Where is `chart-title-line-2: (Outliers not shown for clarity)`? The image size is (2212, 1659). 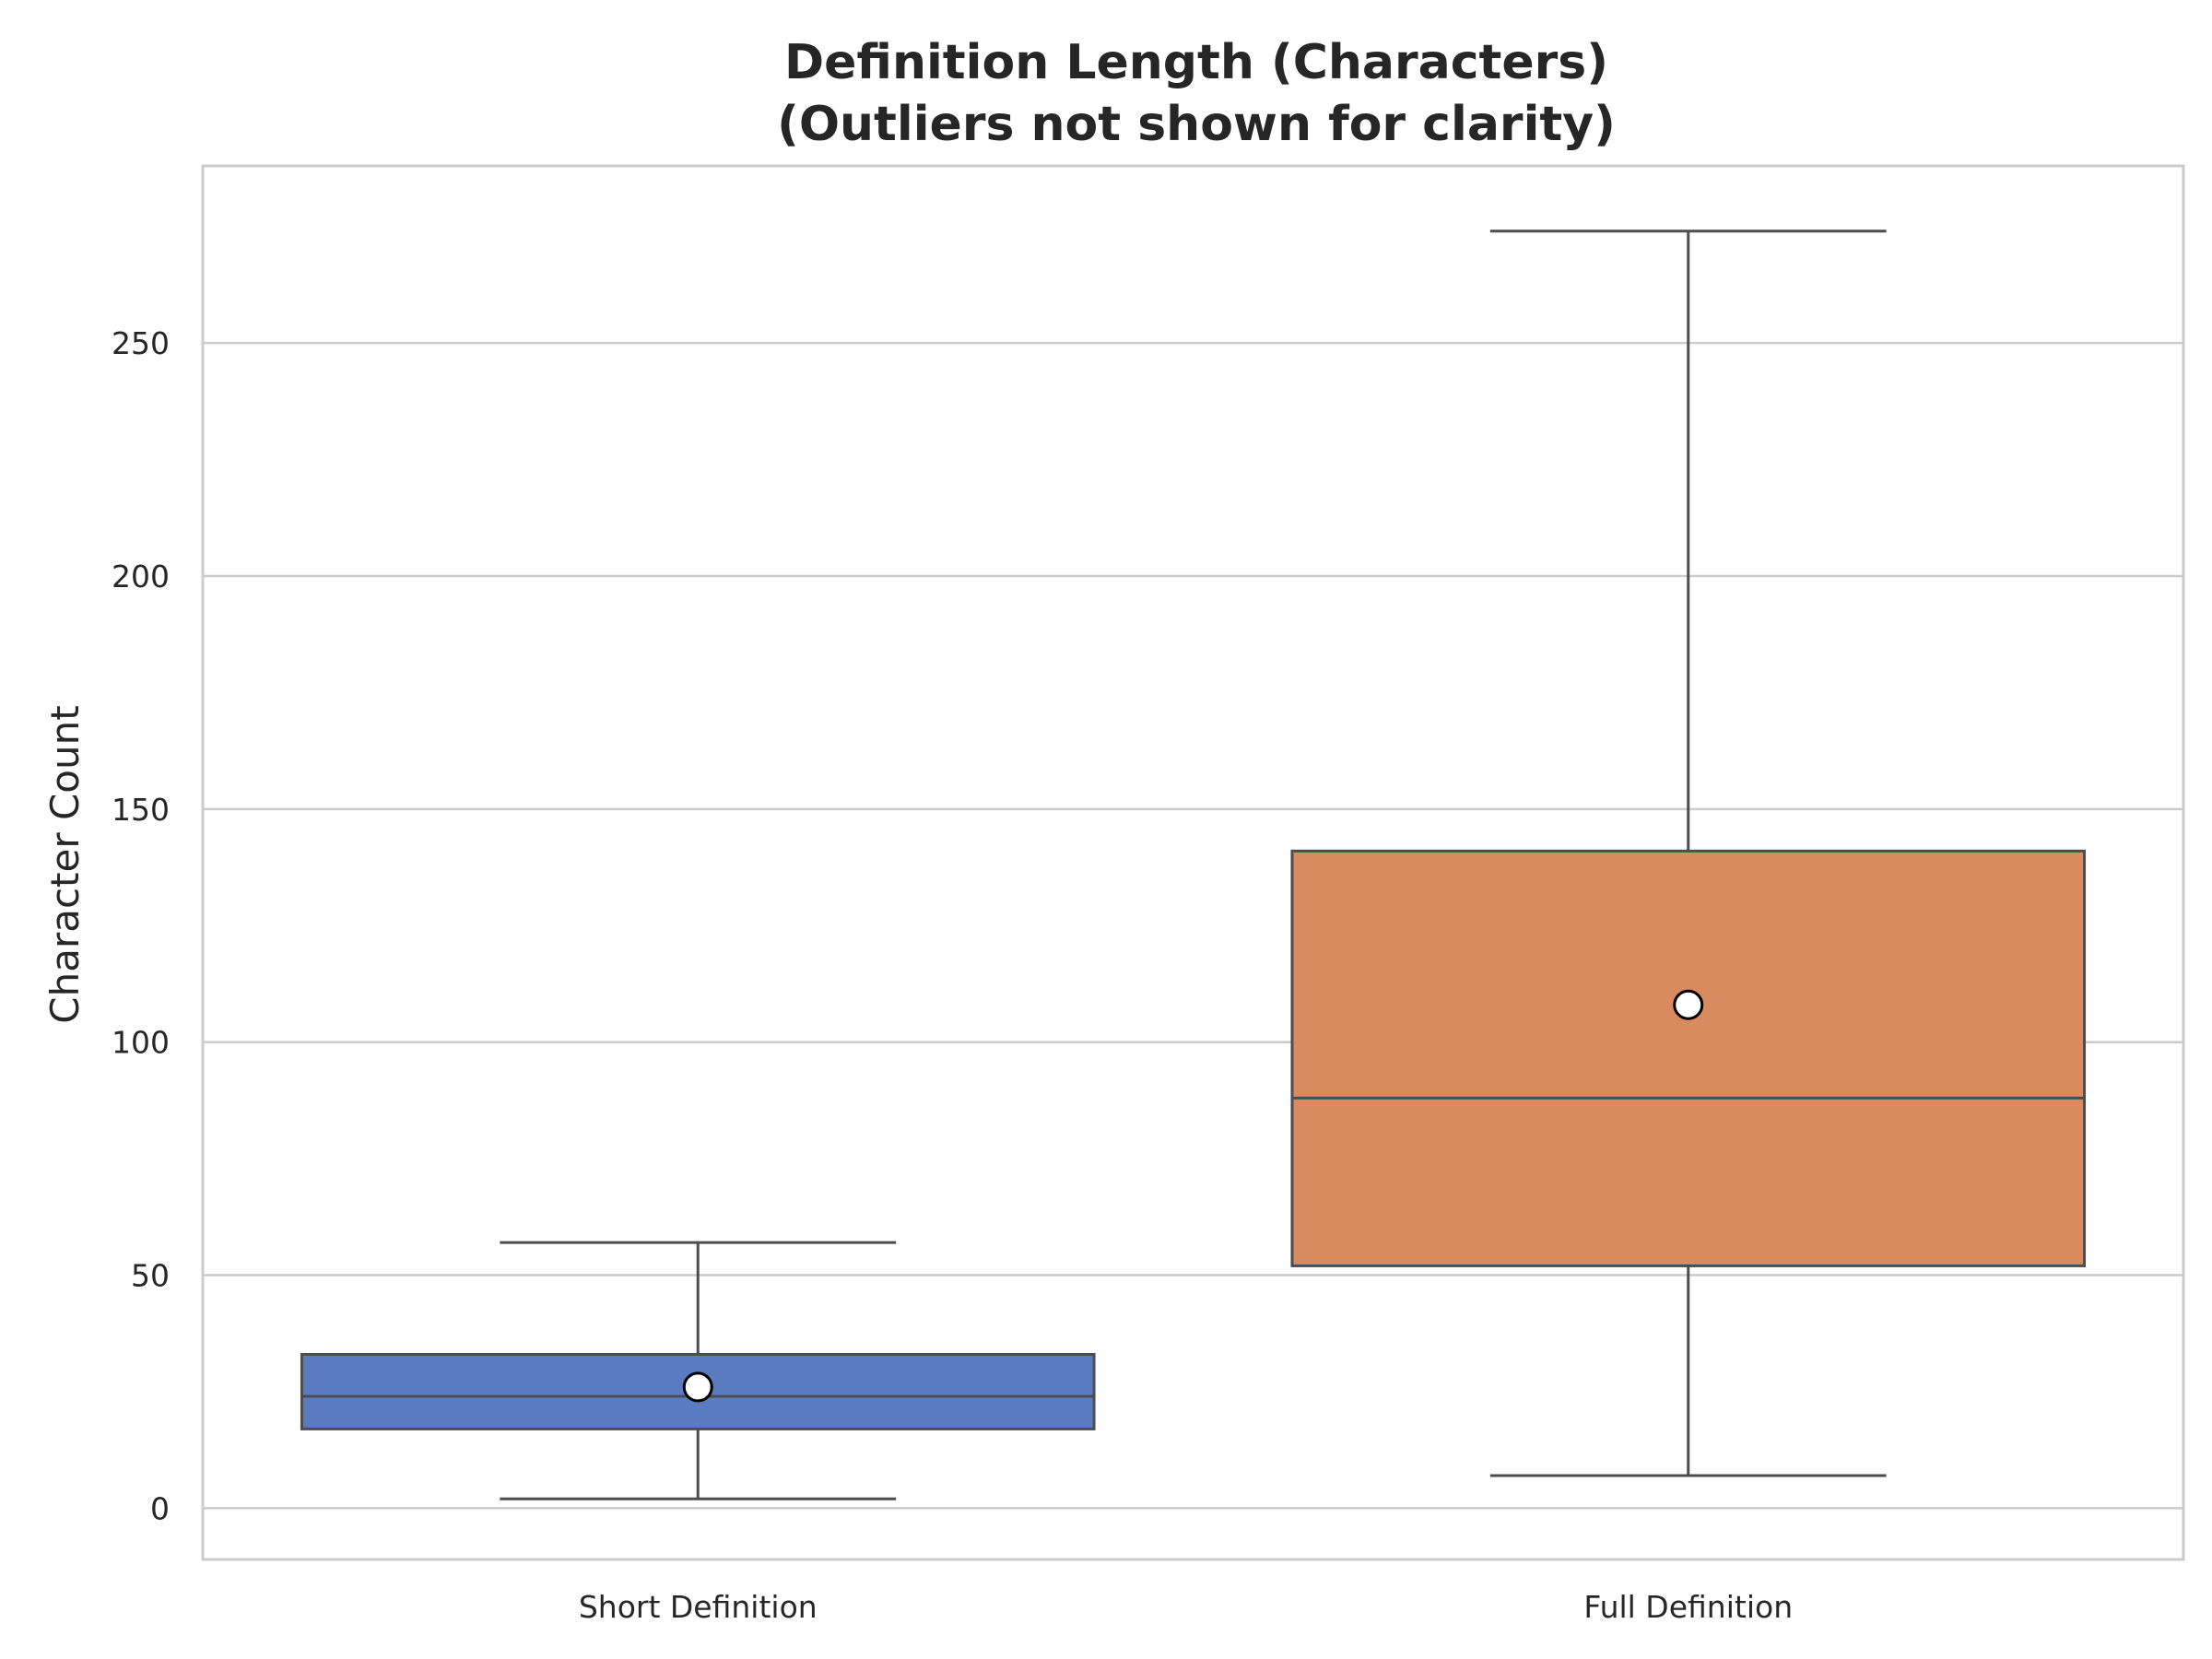
chart-title-line-2: (Outliers not shown for clarity) is located at coordinates (1196, 124).